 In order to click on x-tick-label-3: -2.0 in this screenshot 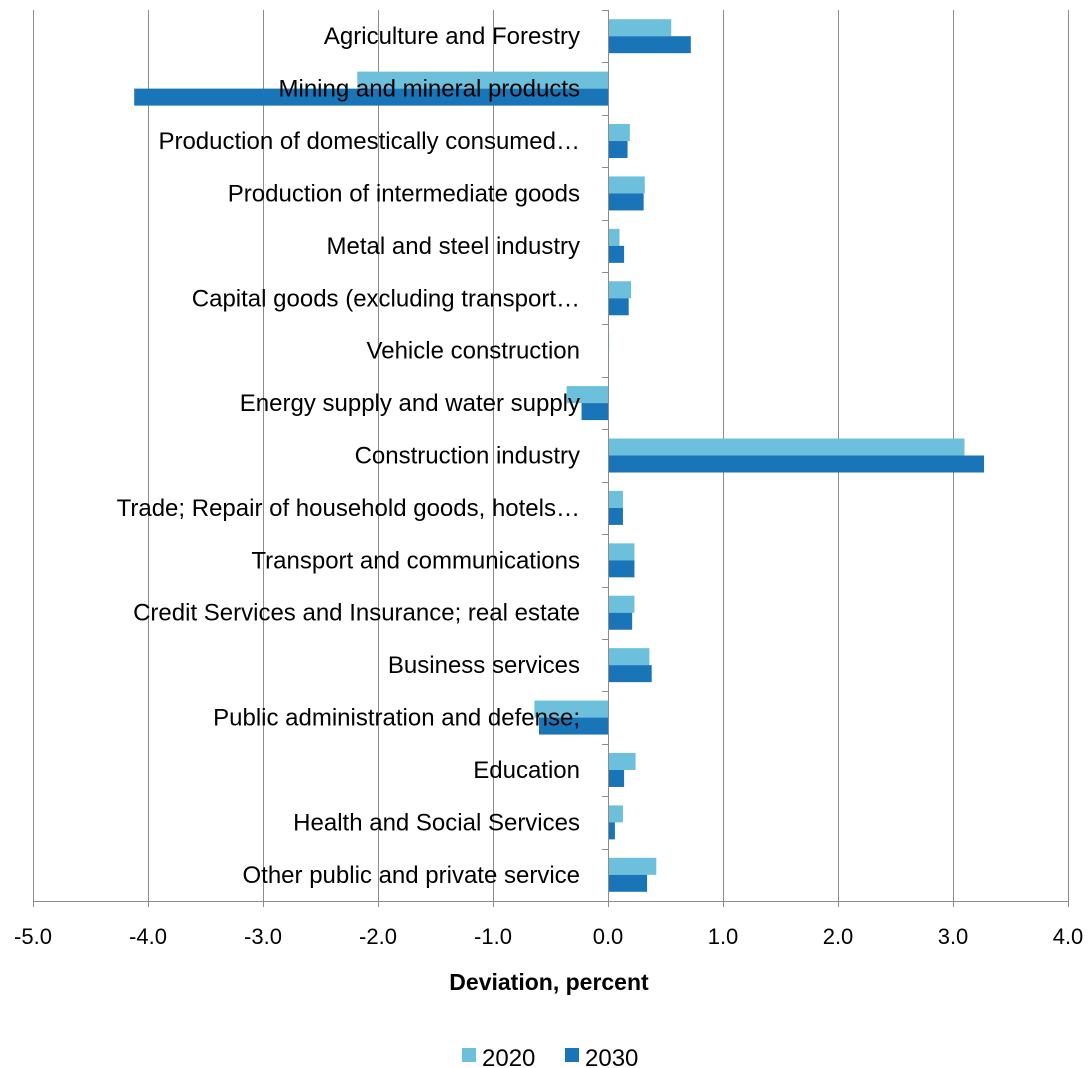, I will do `click(378, 936)`.